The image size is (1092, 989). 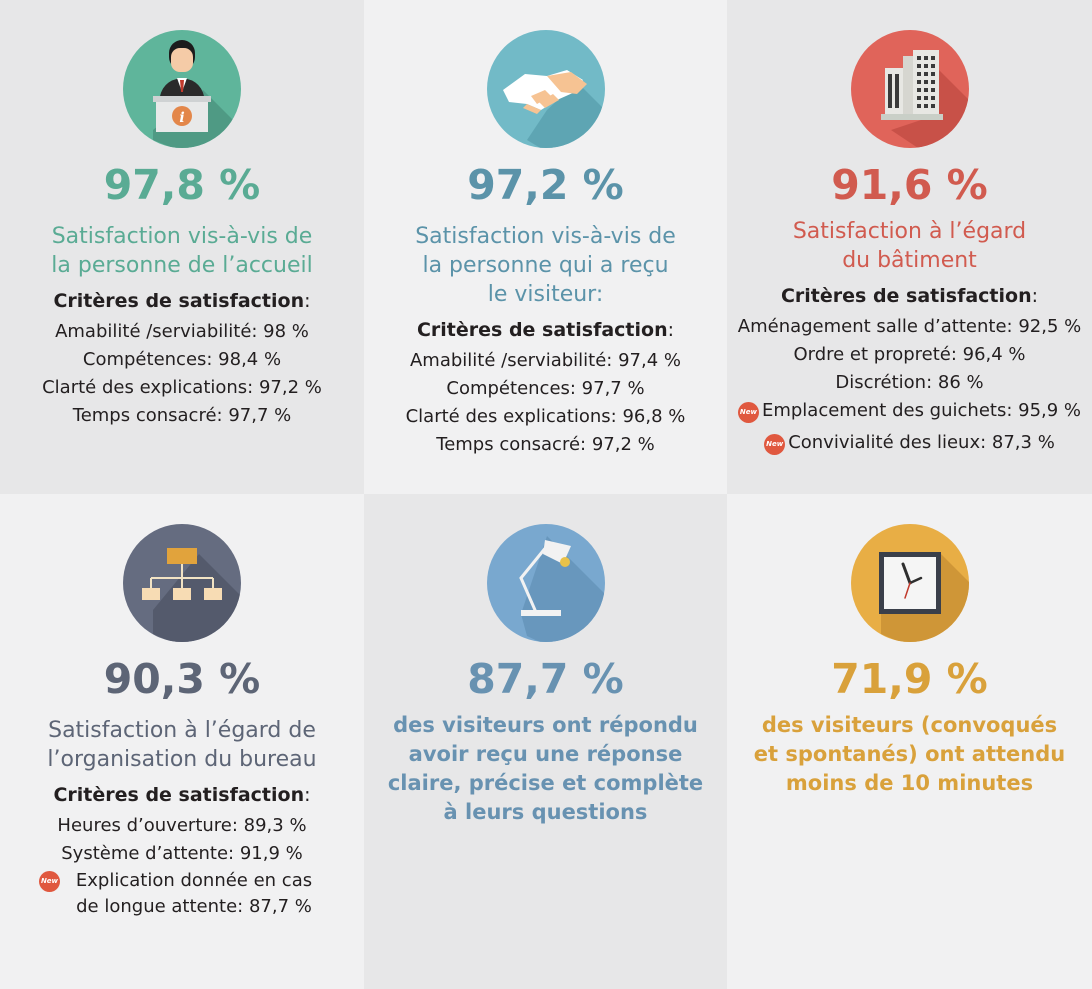 What do you see at coordinates (909, 231) in the screenshot?
I see `subtitle-line: Satisfaction à l’égard` at bounding box center [909, 231].